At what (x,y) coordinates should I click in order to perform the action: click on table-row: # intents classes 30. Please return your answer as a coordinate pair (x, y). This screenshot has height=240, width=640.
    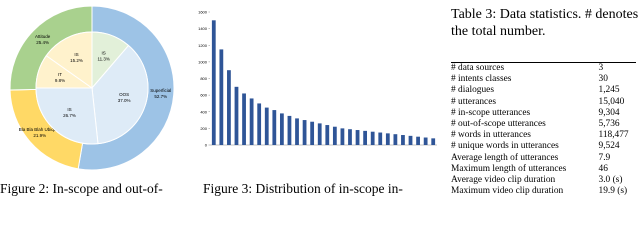
    Looking at the image, I should click on (543, 79).